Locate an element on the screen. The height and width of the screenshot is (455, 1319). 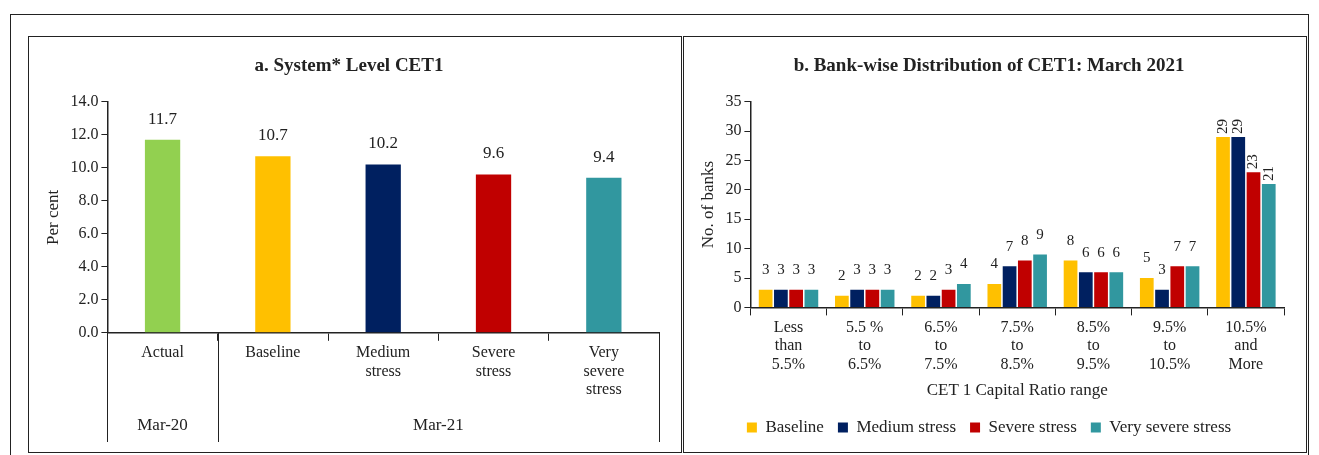
y-tick-label: 0 is located at coordinates (737, 306).